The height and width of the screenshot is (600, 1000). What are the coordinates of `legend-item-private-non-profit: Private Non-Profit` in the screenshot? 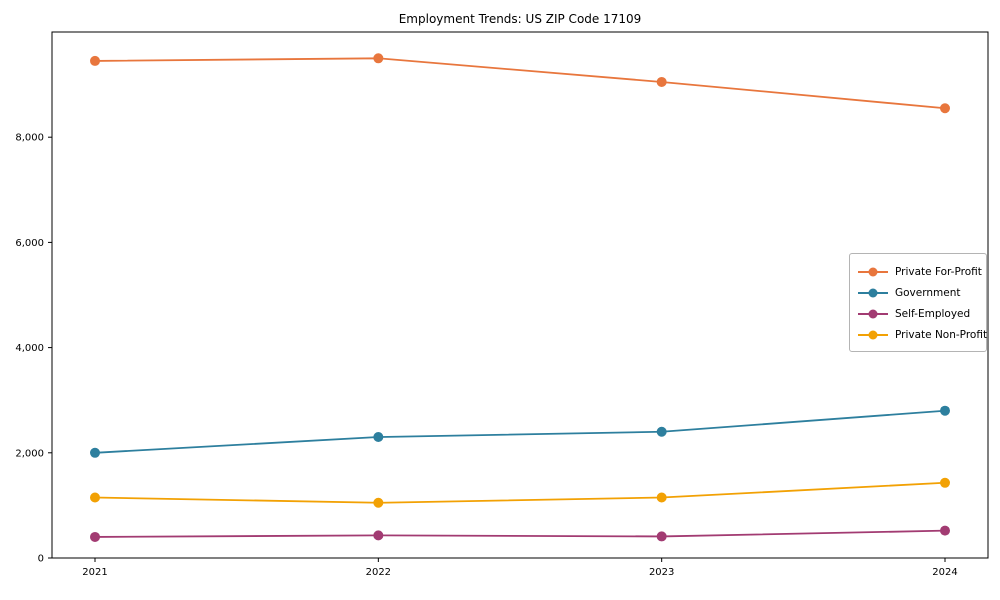 It's located at (922, 334).